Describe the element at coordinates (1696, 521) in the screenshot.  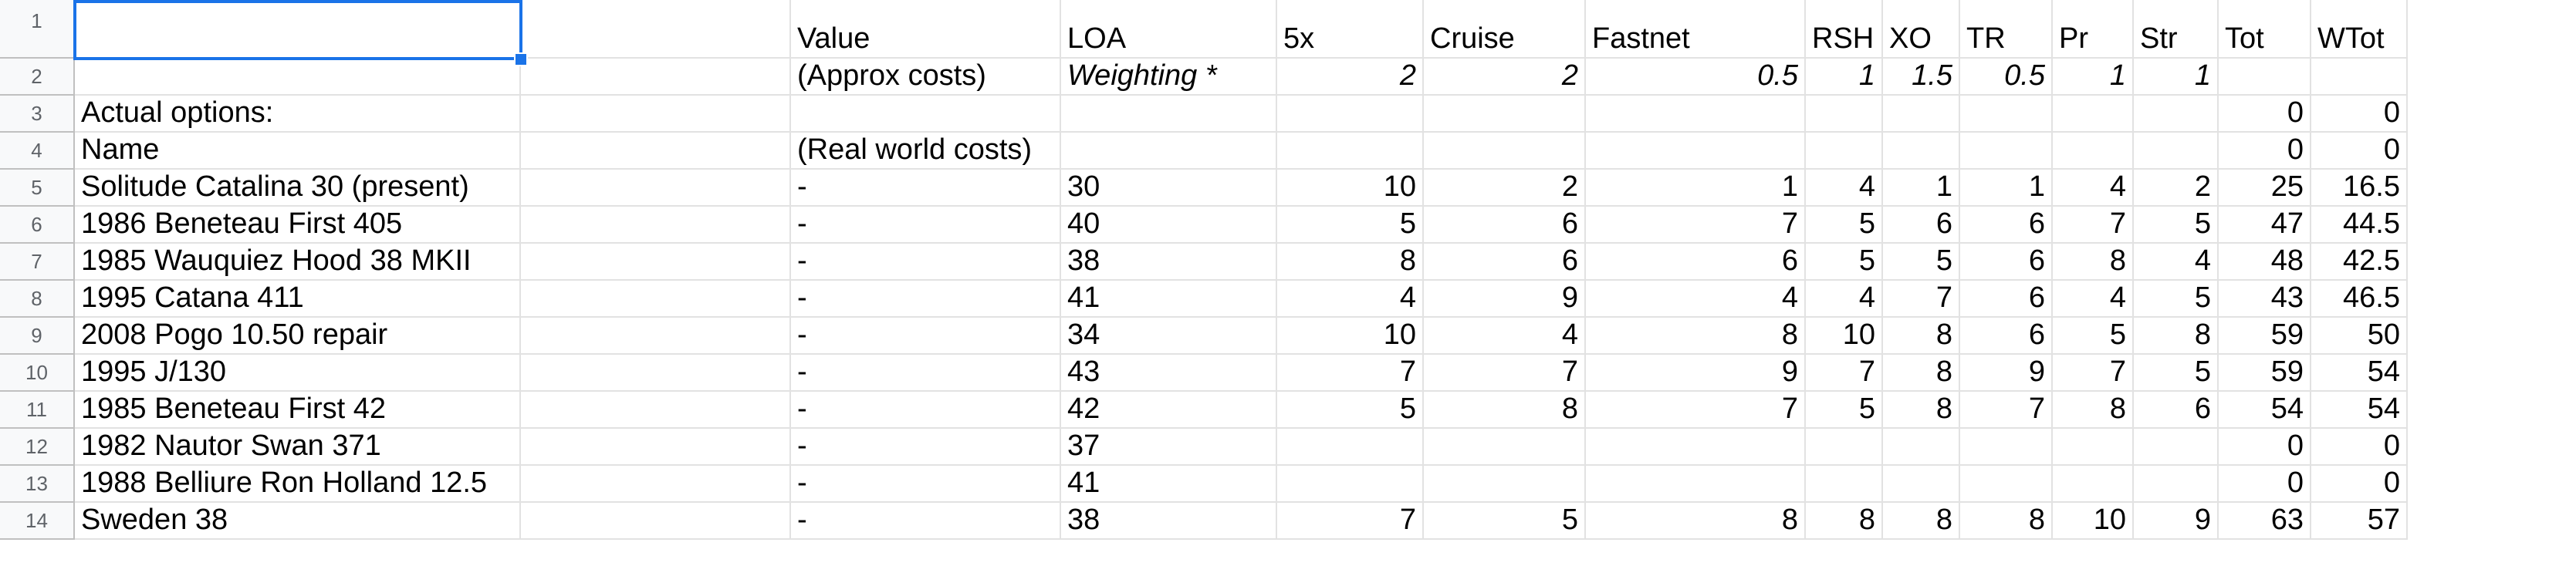
I see `cell-fastnet-row14: 8` at that location.